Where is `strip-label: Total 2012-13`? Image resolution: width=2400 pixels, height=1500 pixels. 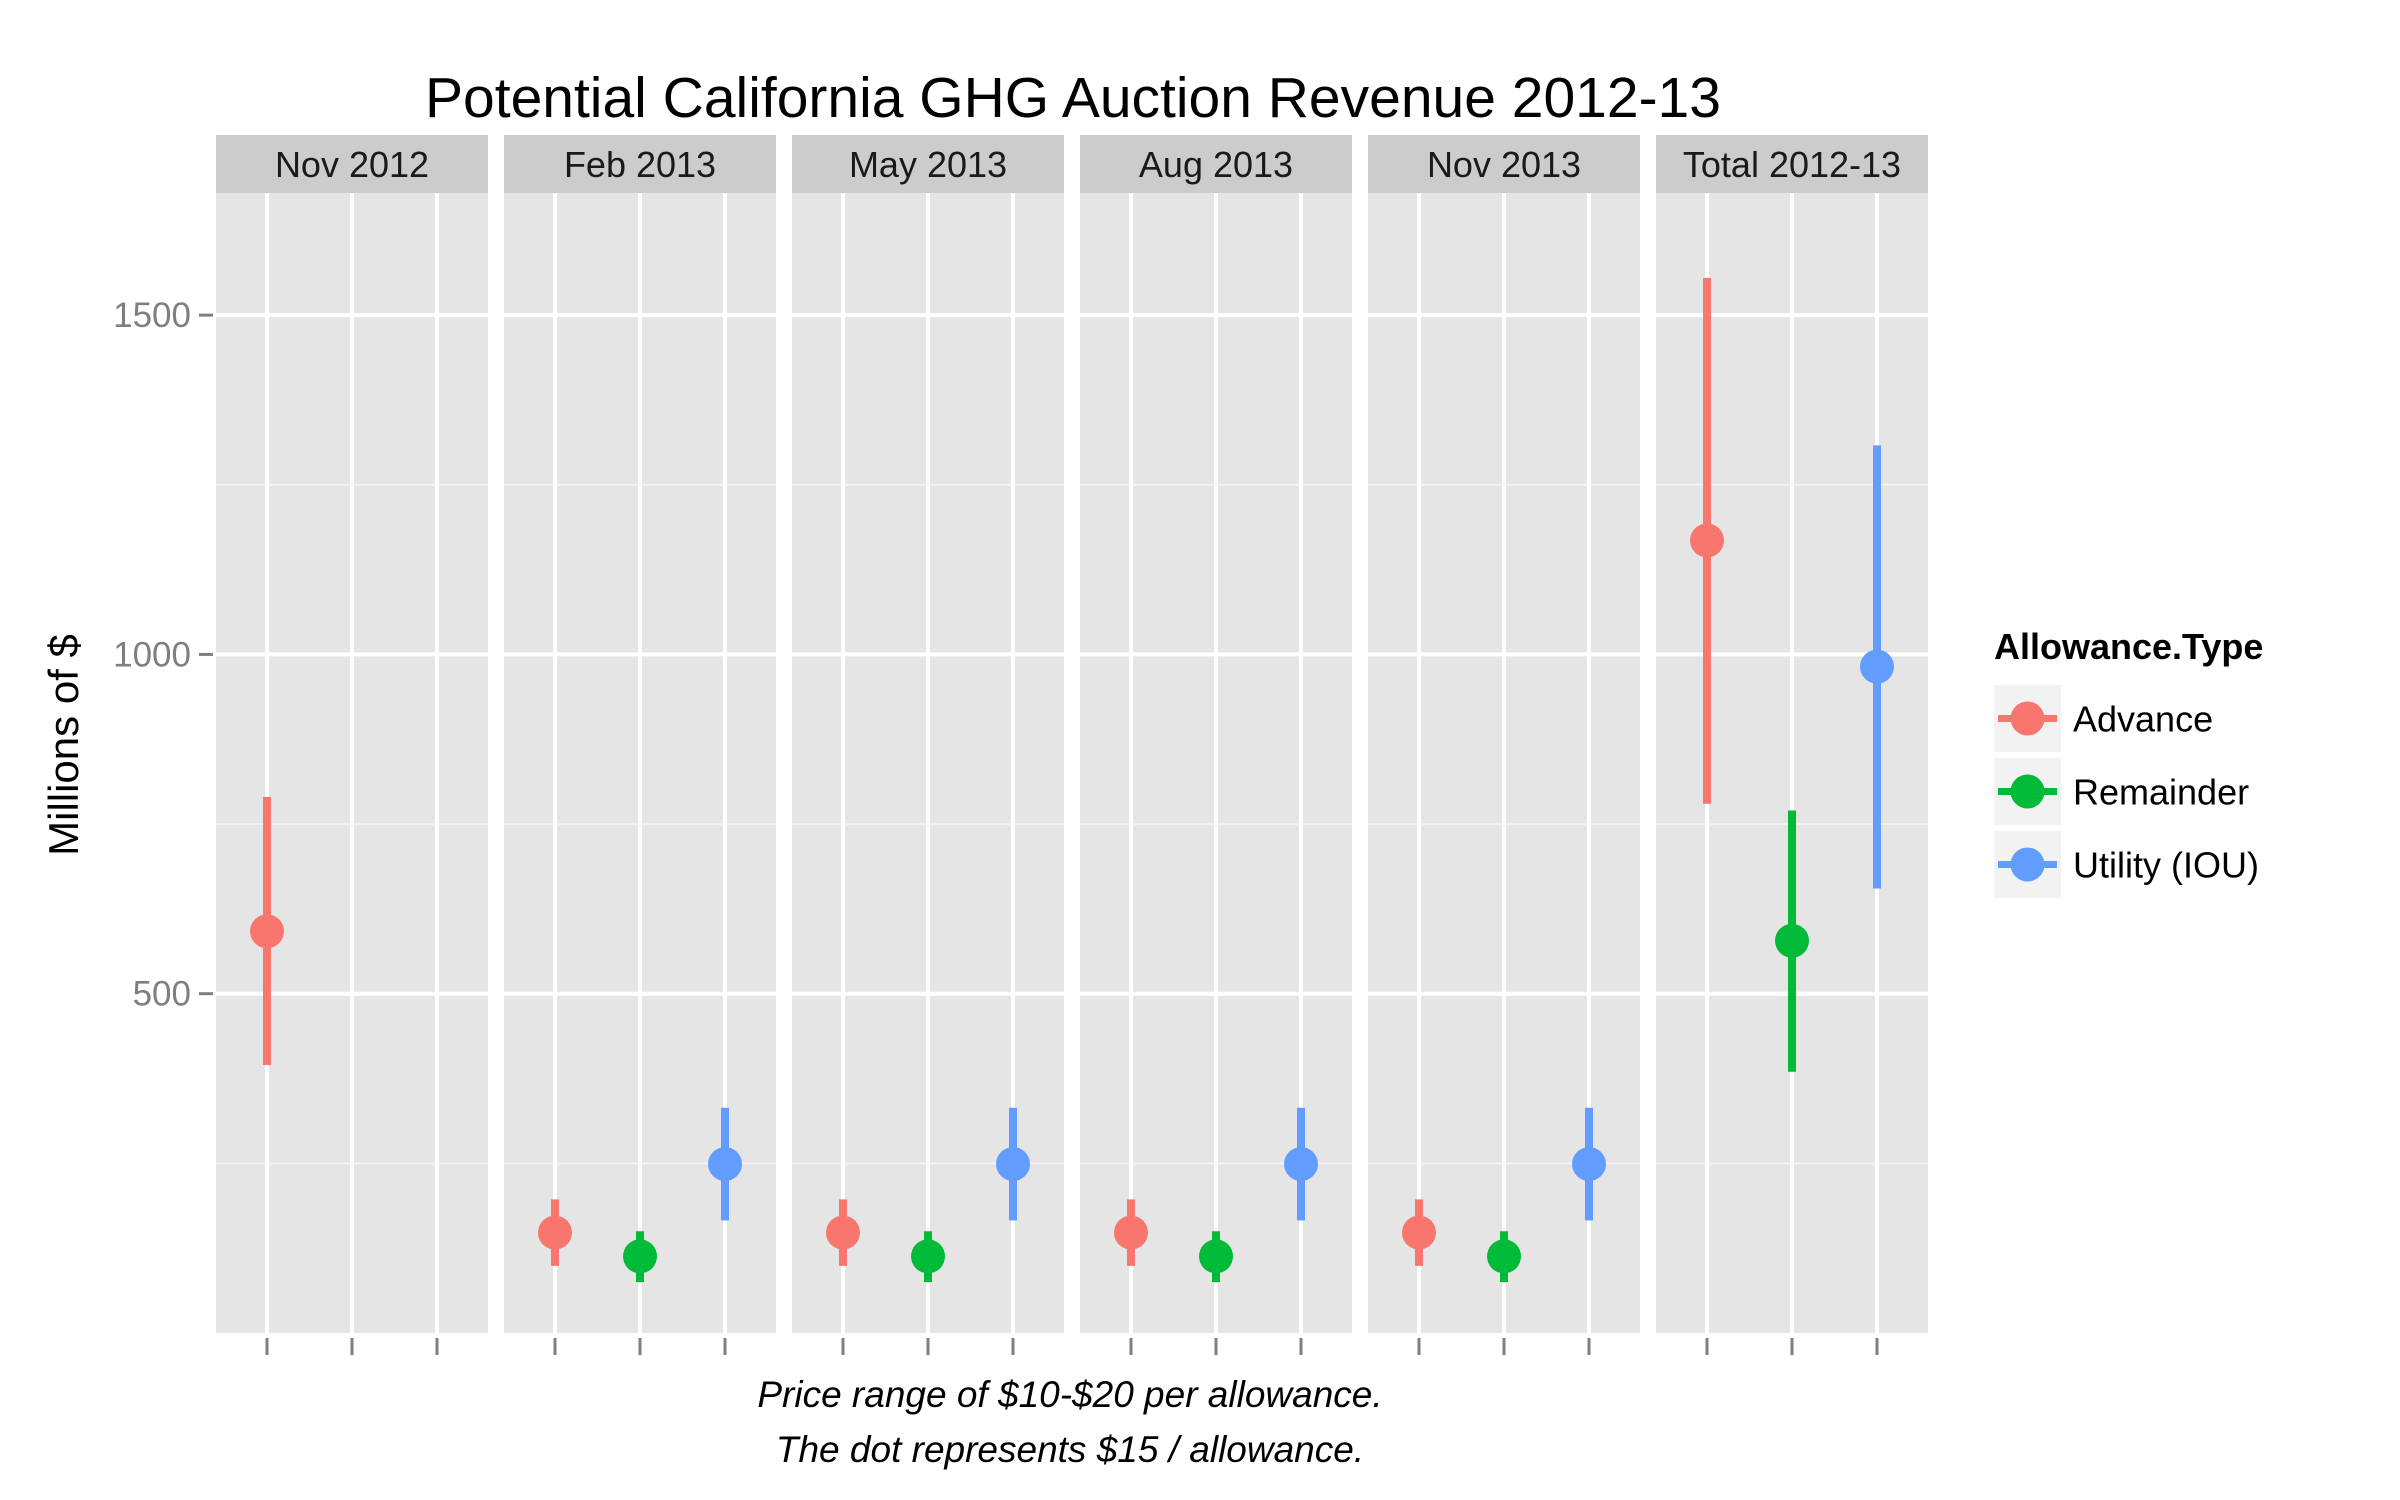 strip-label: Total 2012-13 is located at coordinates (1792, 164).